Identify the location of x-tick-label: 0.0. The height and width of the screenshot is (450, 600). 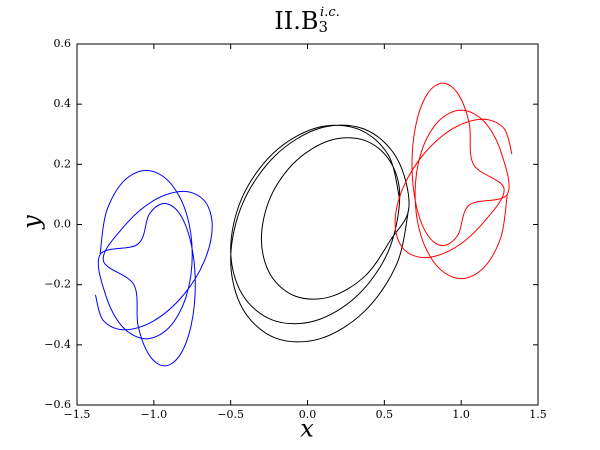
(308, 414).